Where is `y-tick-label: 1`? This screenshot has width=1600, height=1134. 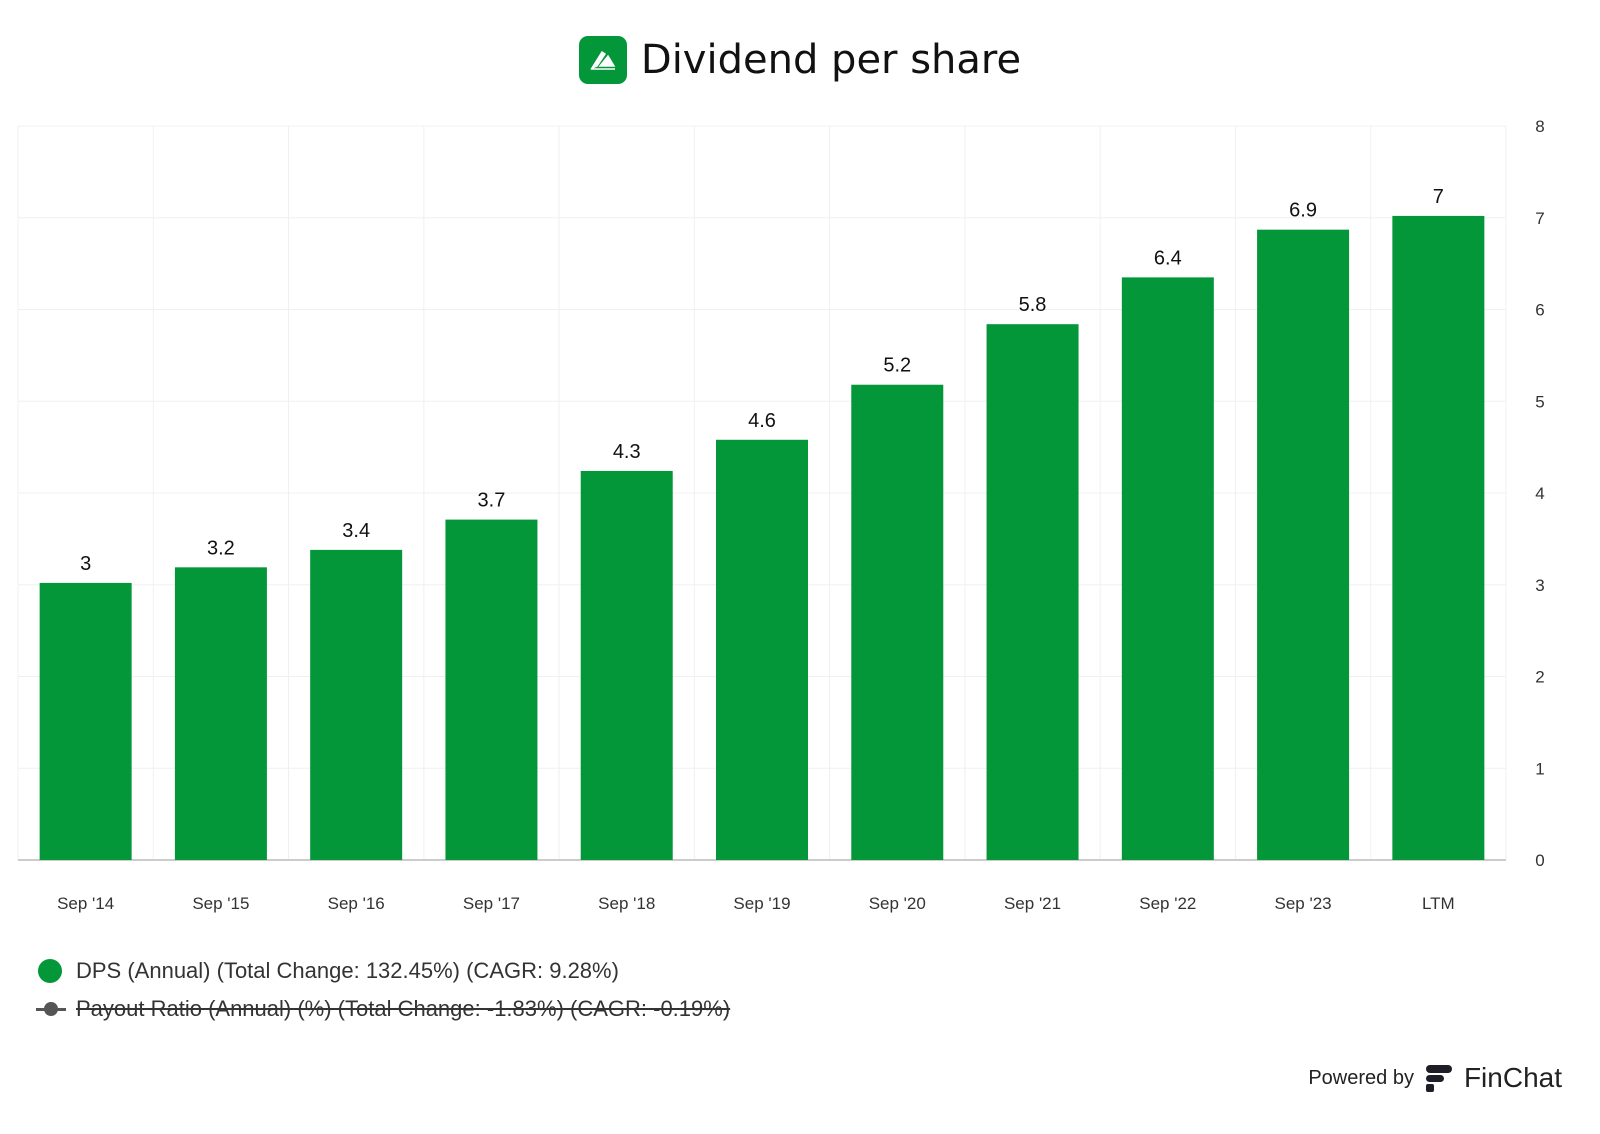
y-tick-label: 1 is located at coordinates (1539, 768).